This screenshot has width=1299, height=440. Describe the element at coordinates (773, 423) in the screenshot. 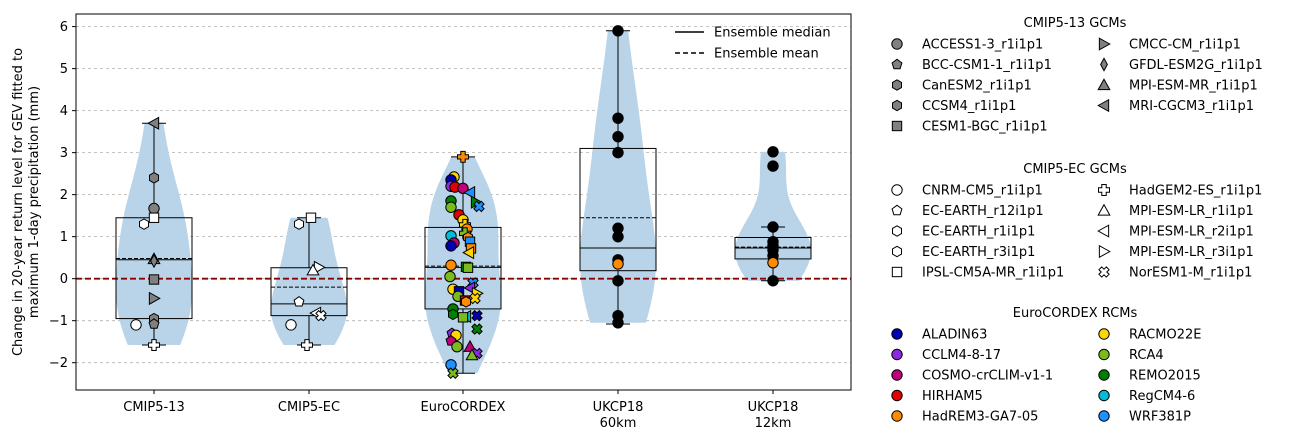

I see `x-tick-label: 12km` at that location.